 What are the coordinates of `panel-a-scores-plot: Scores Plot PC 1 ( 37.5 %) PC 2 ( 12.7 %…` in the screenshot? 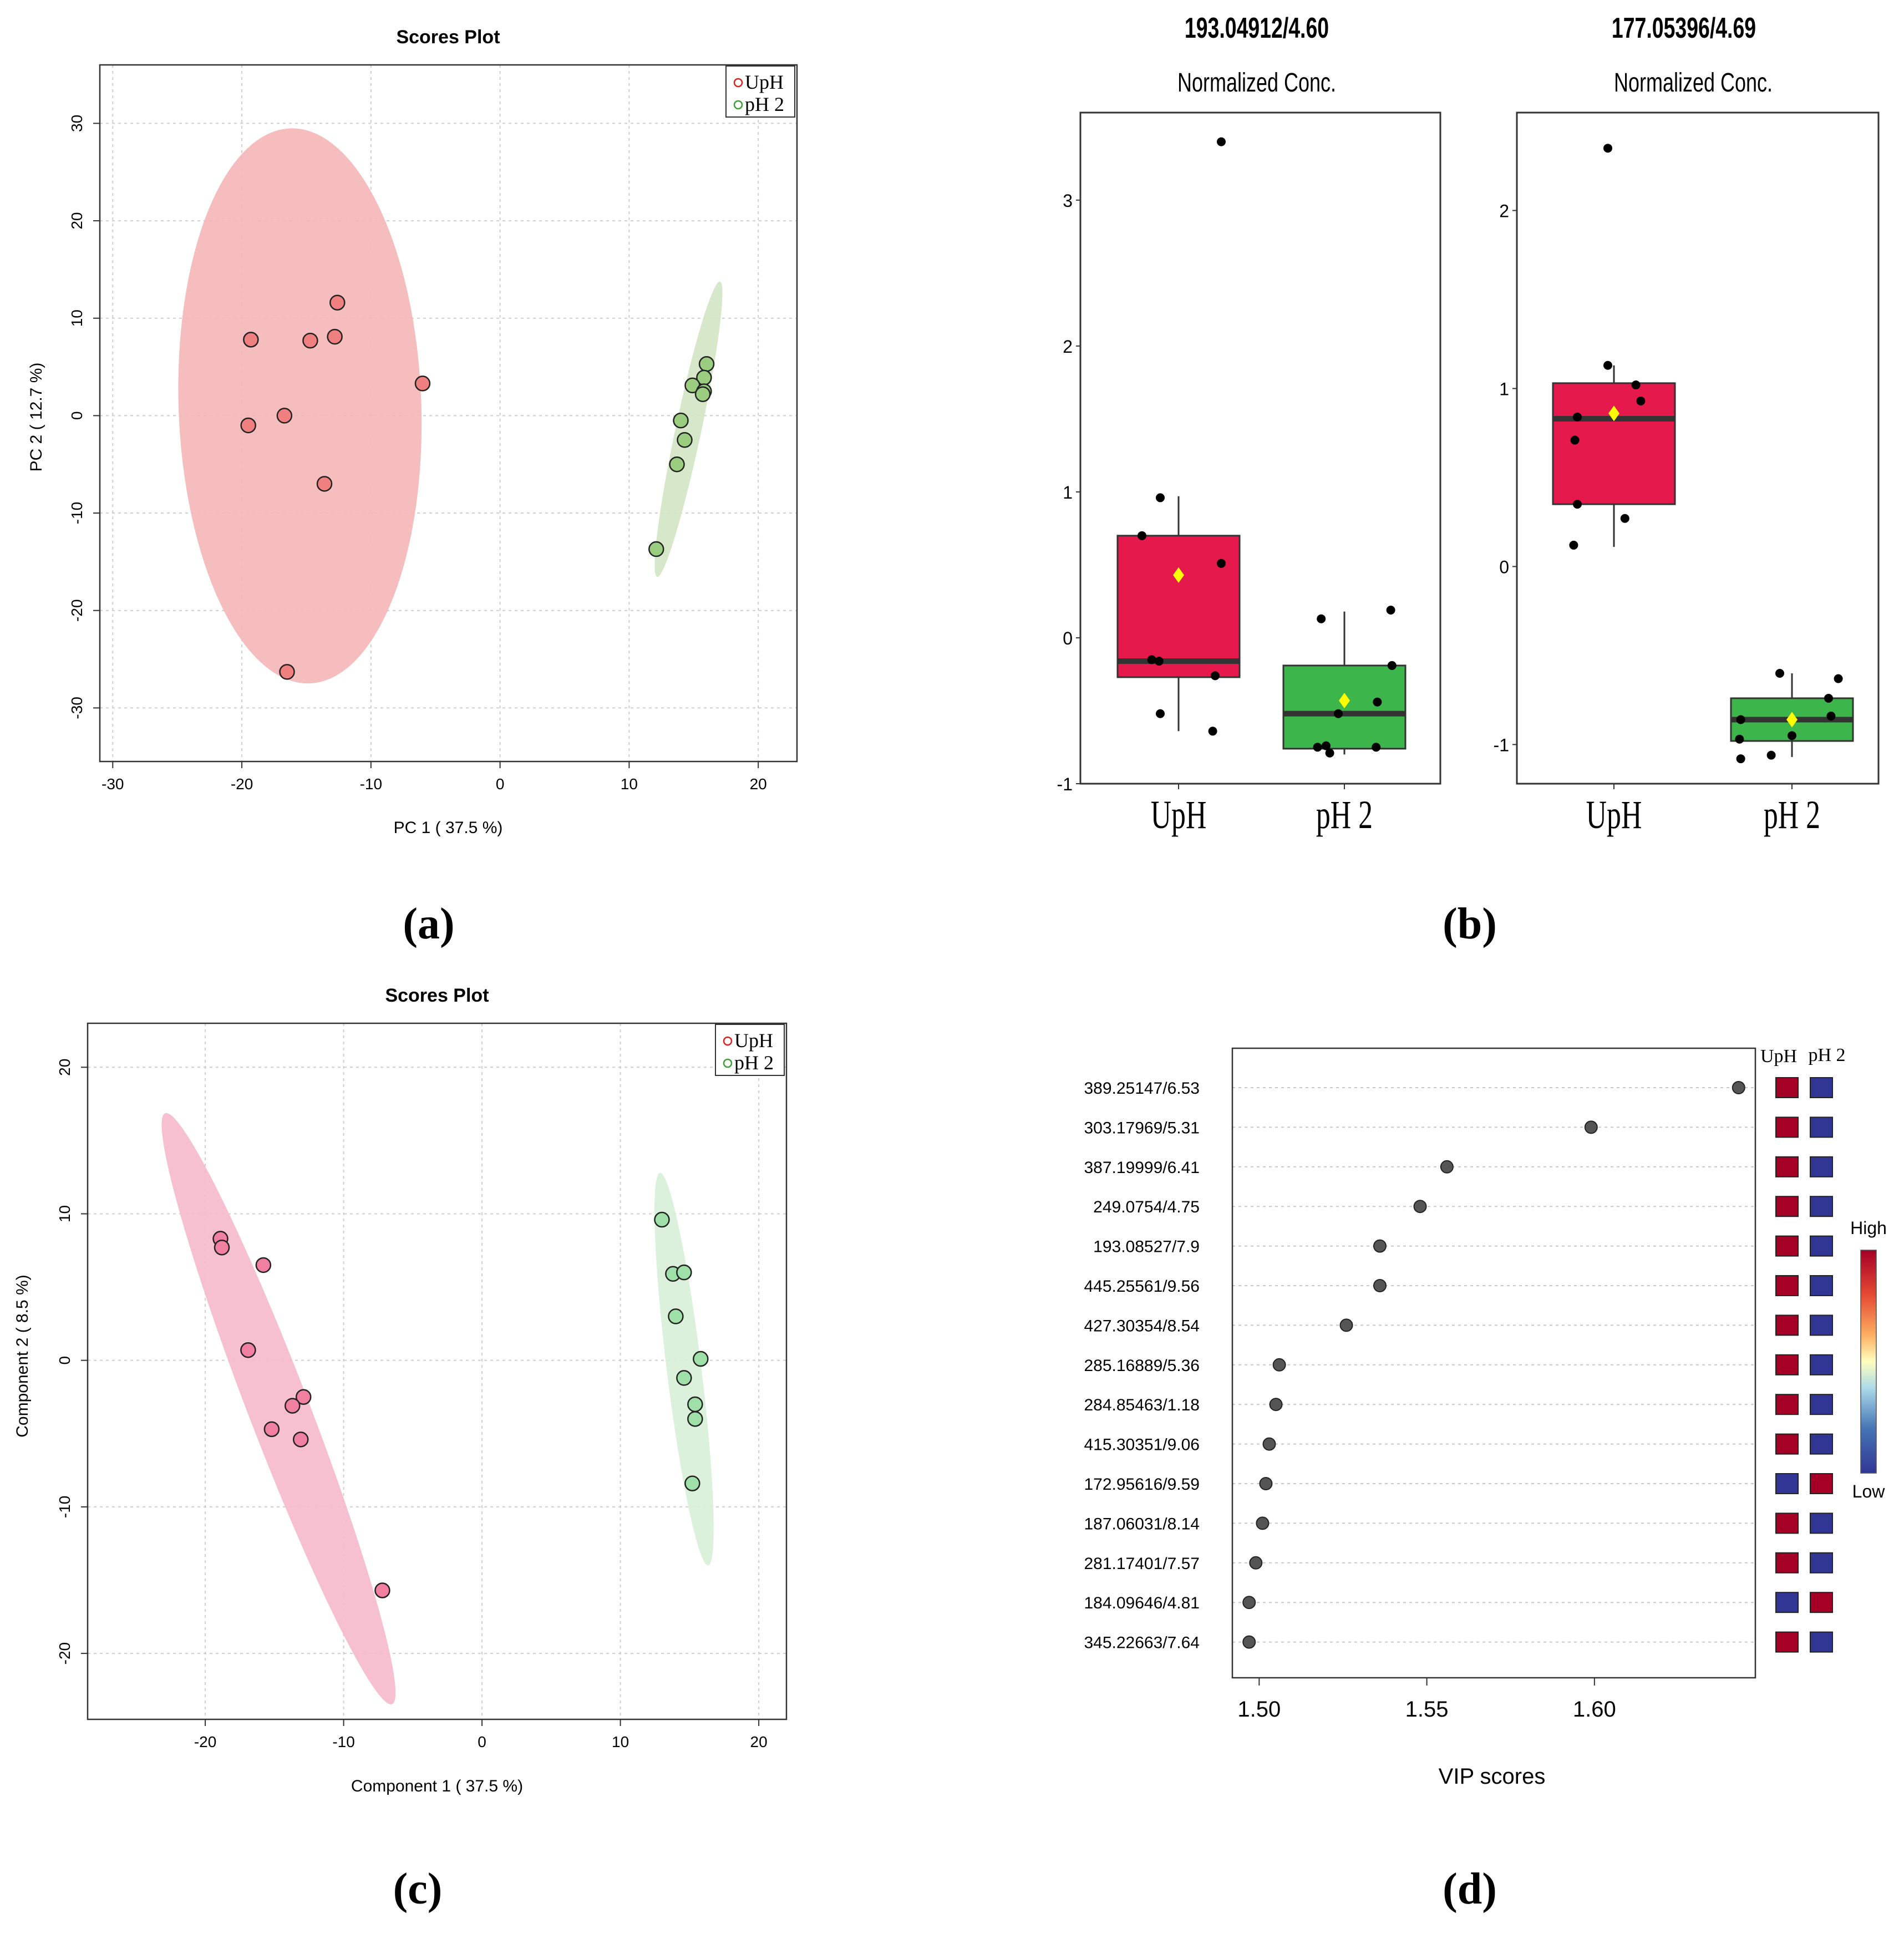 It's located at (264, 432).